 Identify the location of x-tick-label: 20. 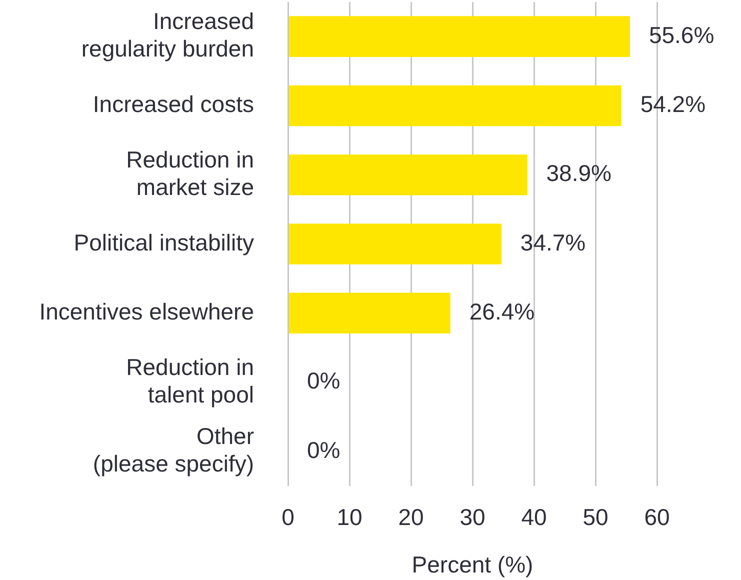
(411, 517).